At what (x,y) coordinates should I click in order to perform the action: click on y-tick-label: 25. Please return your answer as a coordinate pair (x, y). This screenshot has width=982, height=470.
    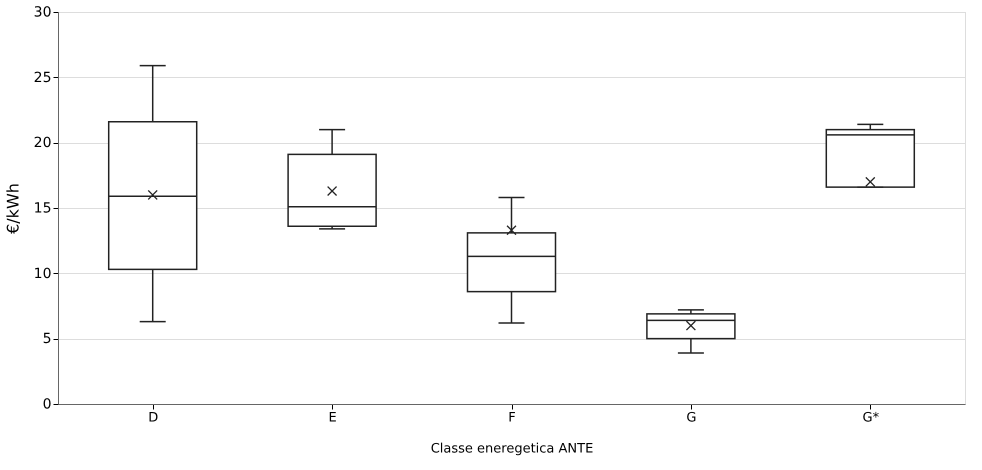
    Looking at the image, I should click on (43, 78).